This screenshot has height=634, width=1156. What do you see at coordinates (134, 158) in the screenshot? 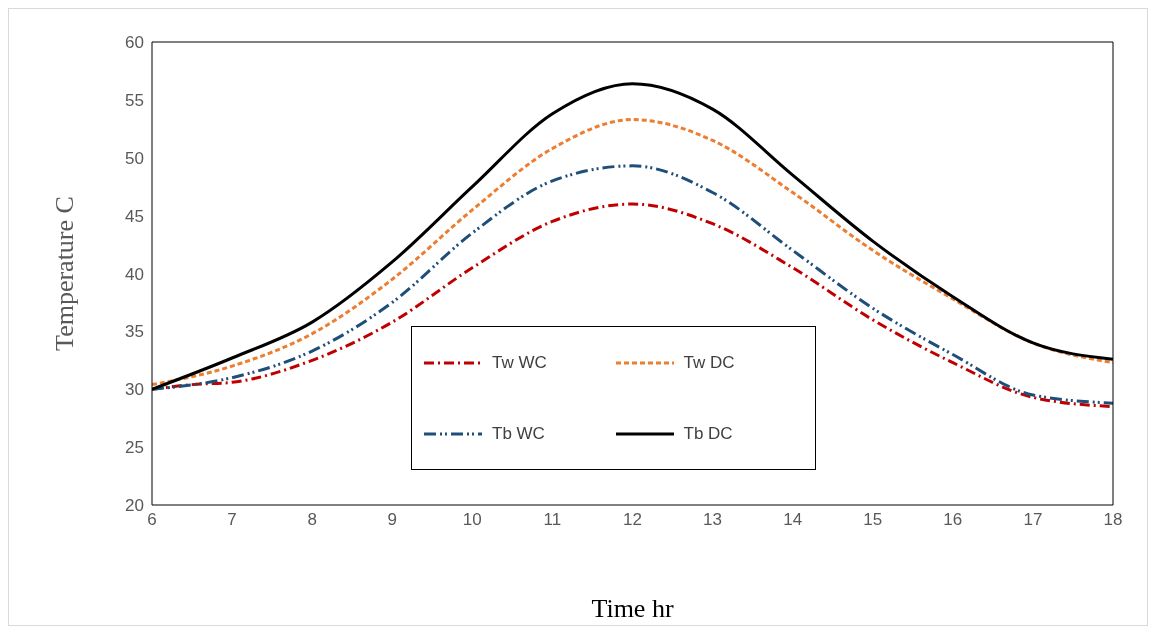
I see `y-tick-label: 50` at bounding box center [134, 158].